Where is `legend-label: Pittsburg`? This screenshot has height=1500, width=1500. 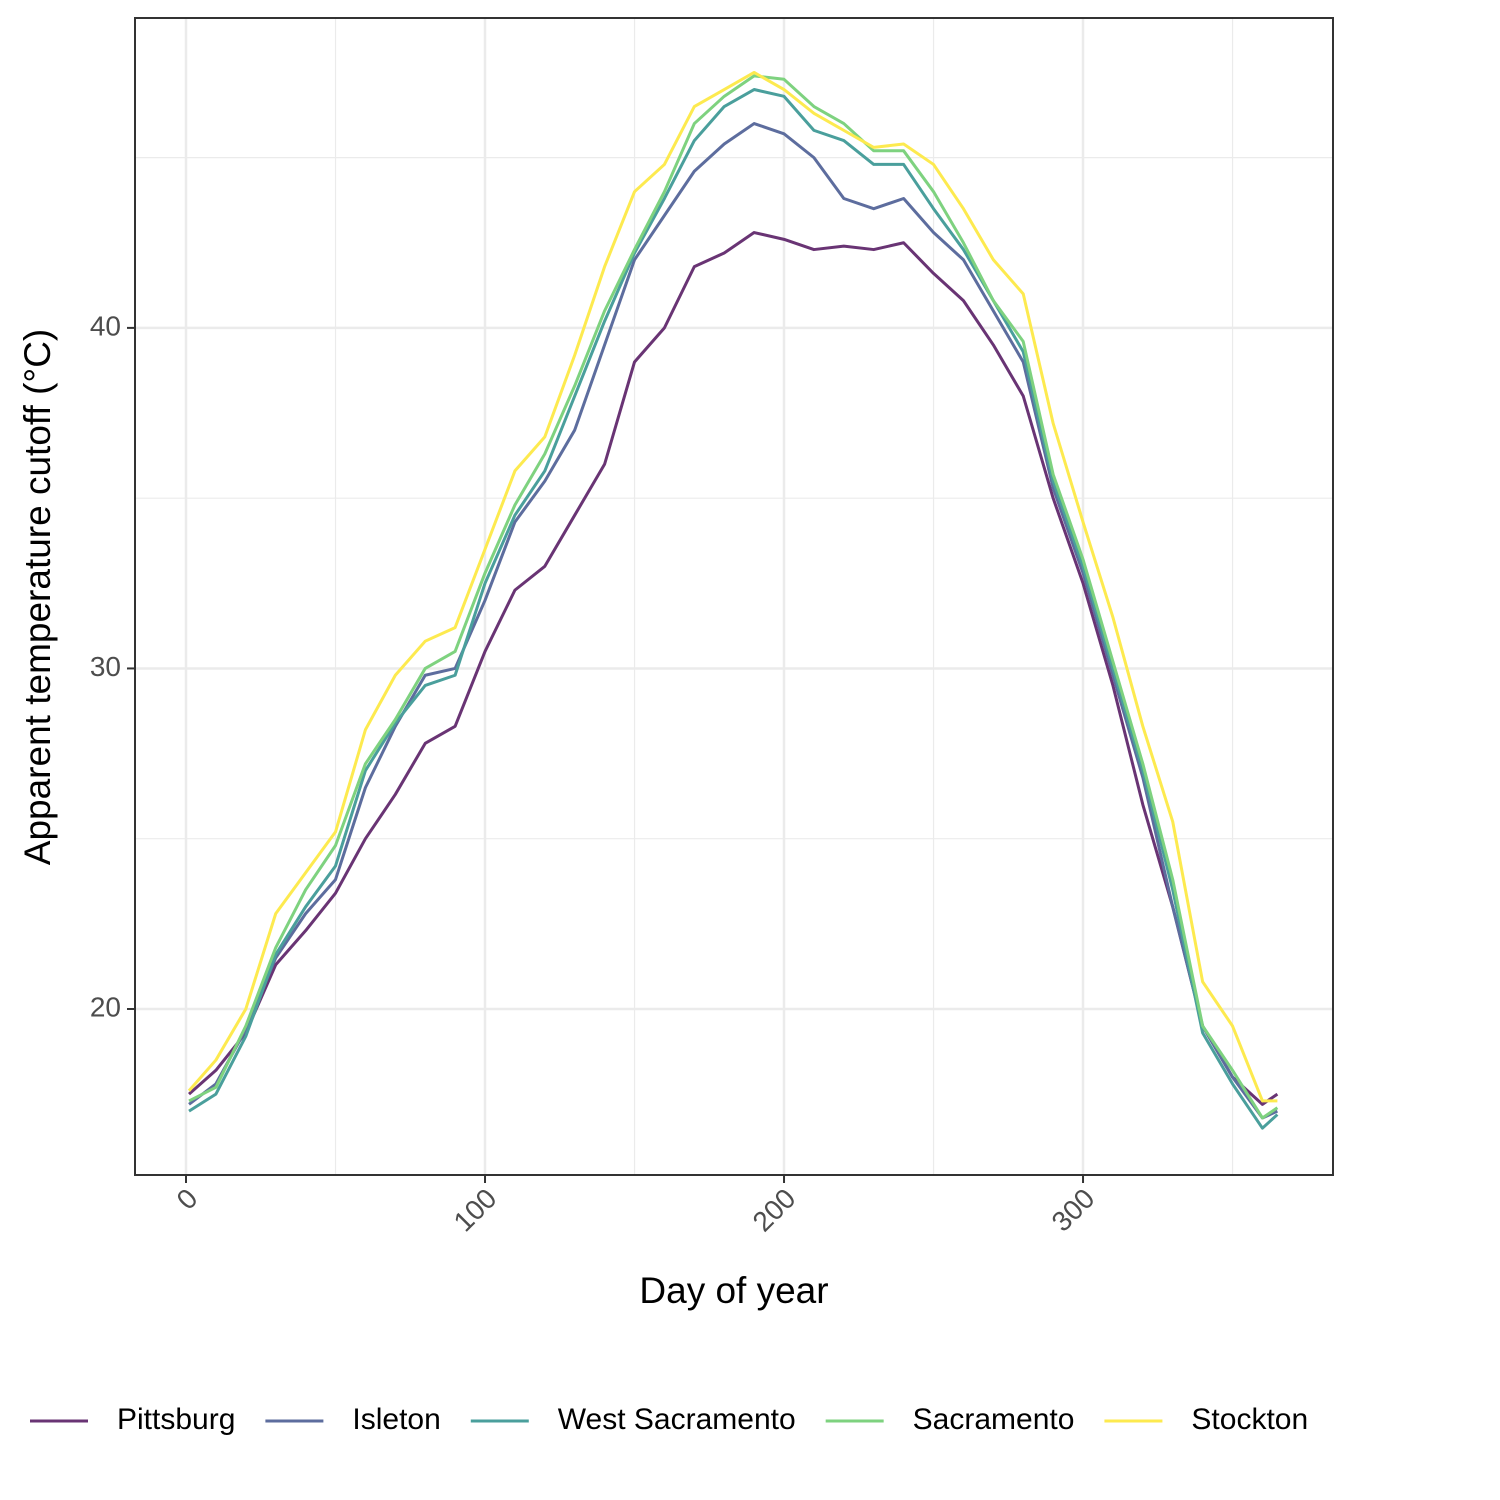
legend-label: Pittsburg is located at coordinates (176, 1419).